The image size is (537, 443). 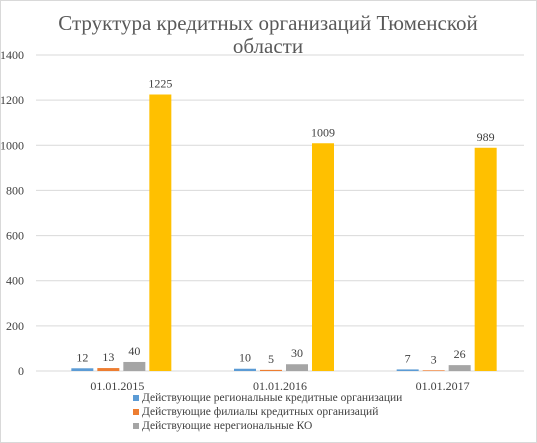 What do you see at coordinates (297, 353) in the screenshot?
I see `data-label: 30` at bounding box center [297, 353].